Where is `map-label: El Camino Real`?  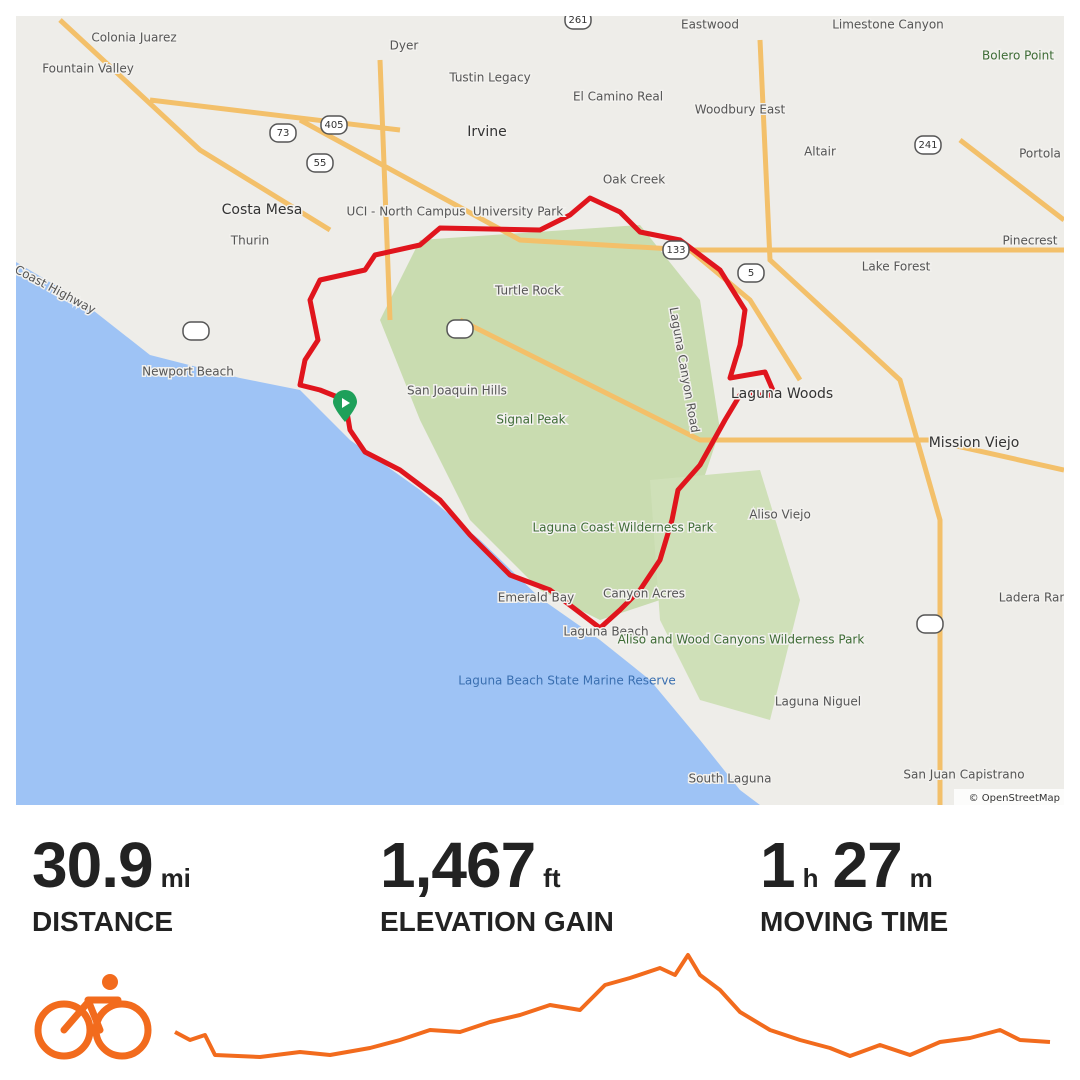
map-label: El Camino Real is located at coordinates (618, 97).